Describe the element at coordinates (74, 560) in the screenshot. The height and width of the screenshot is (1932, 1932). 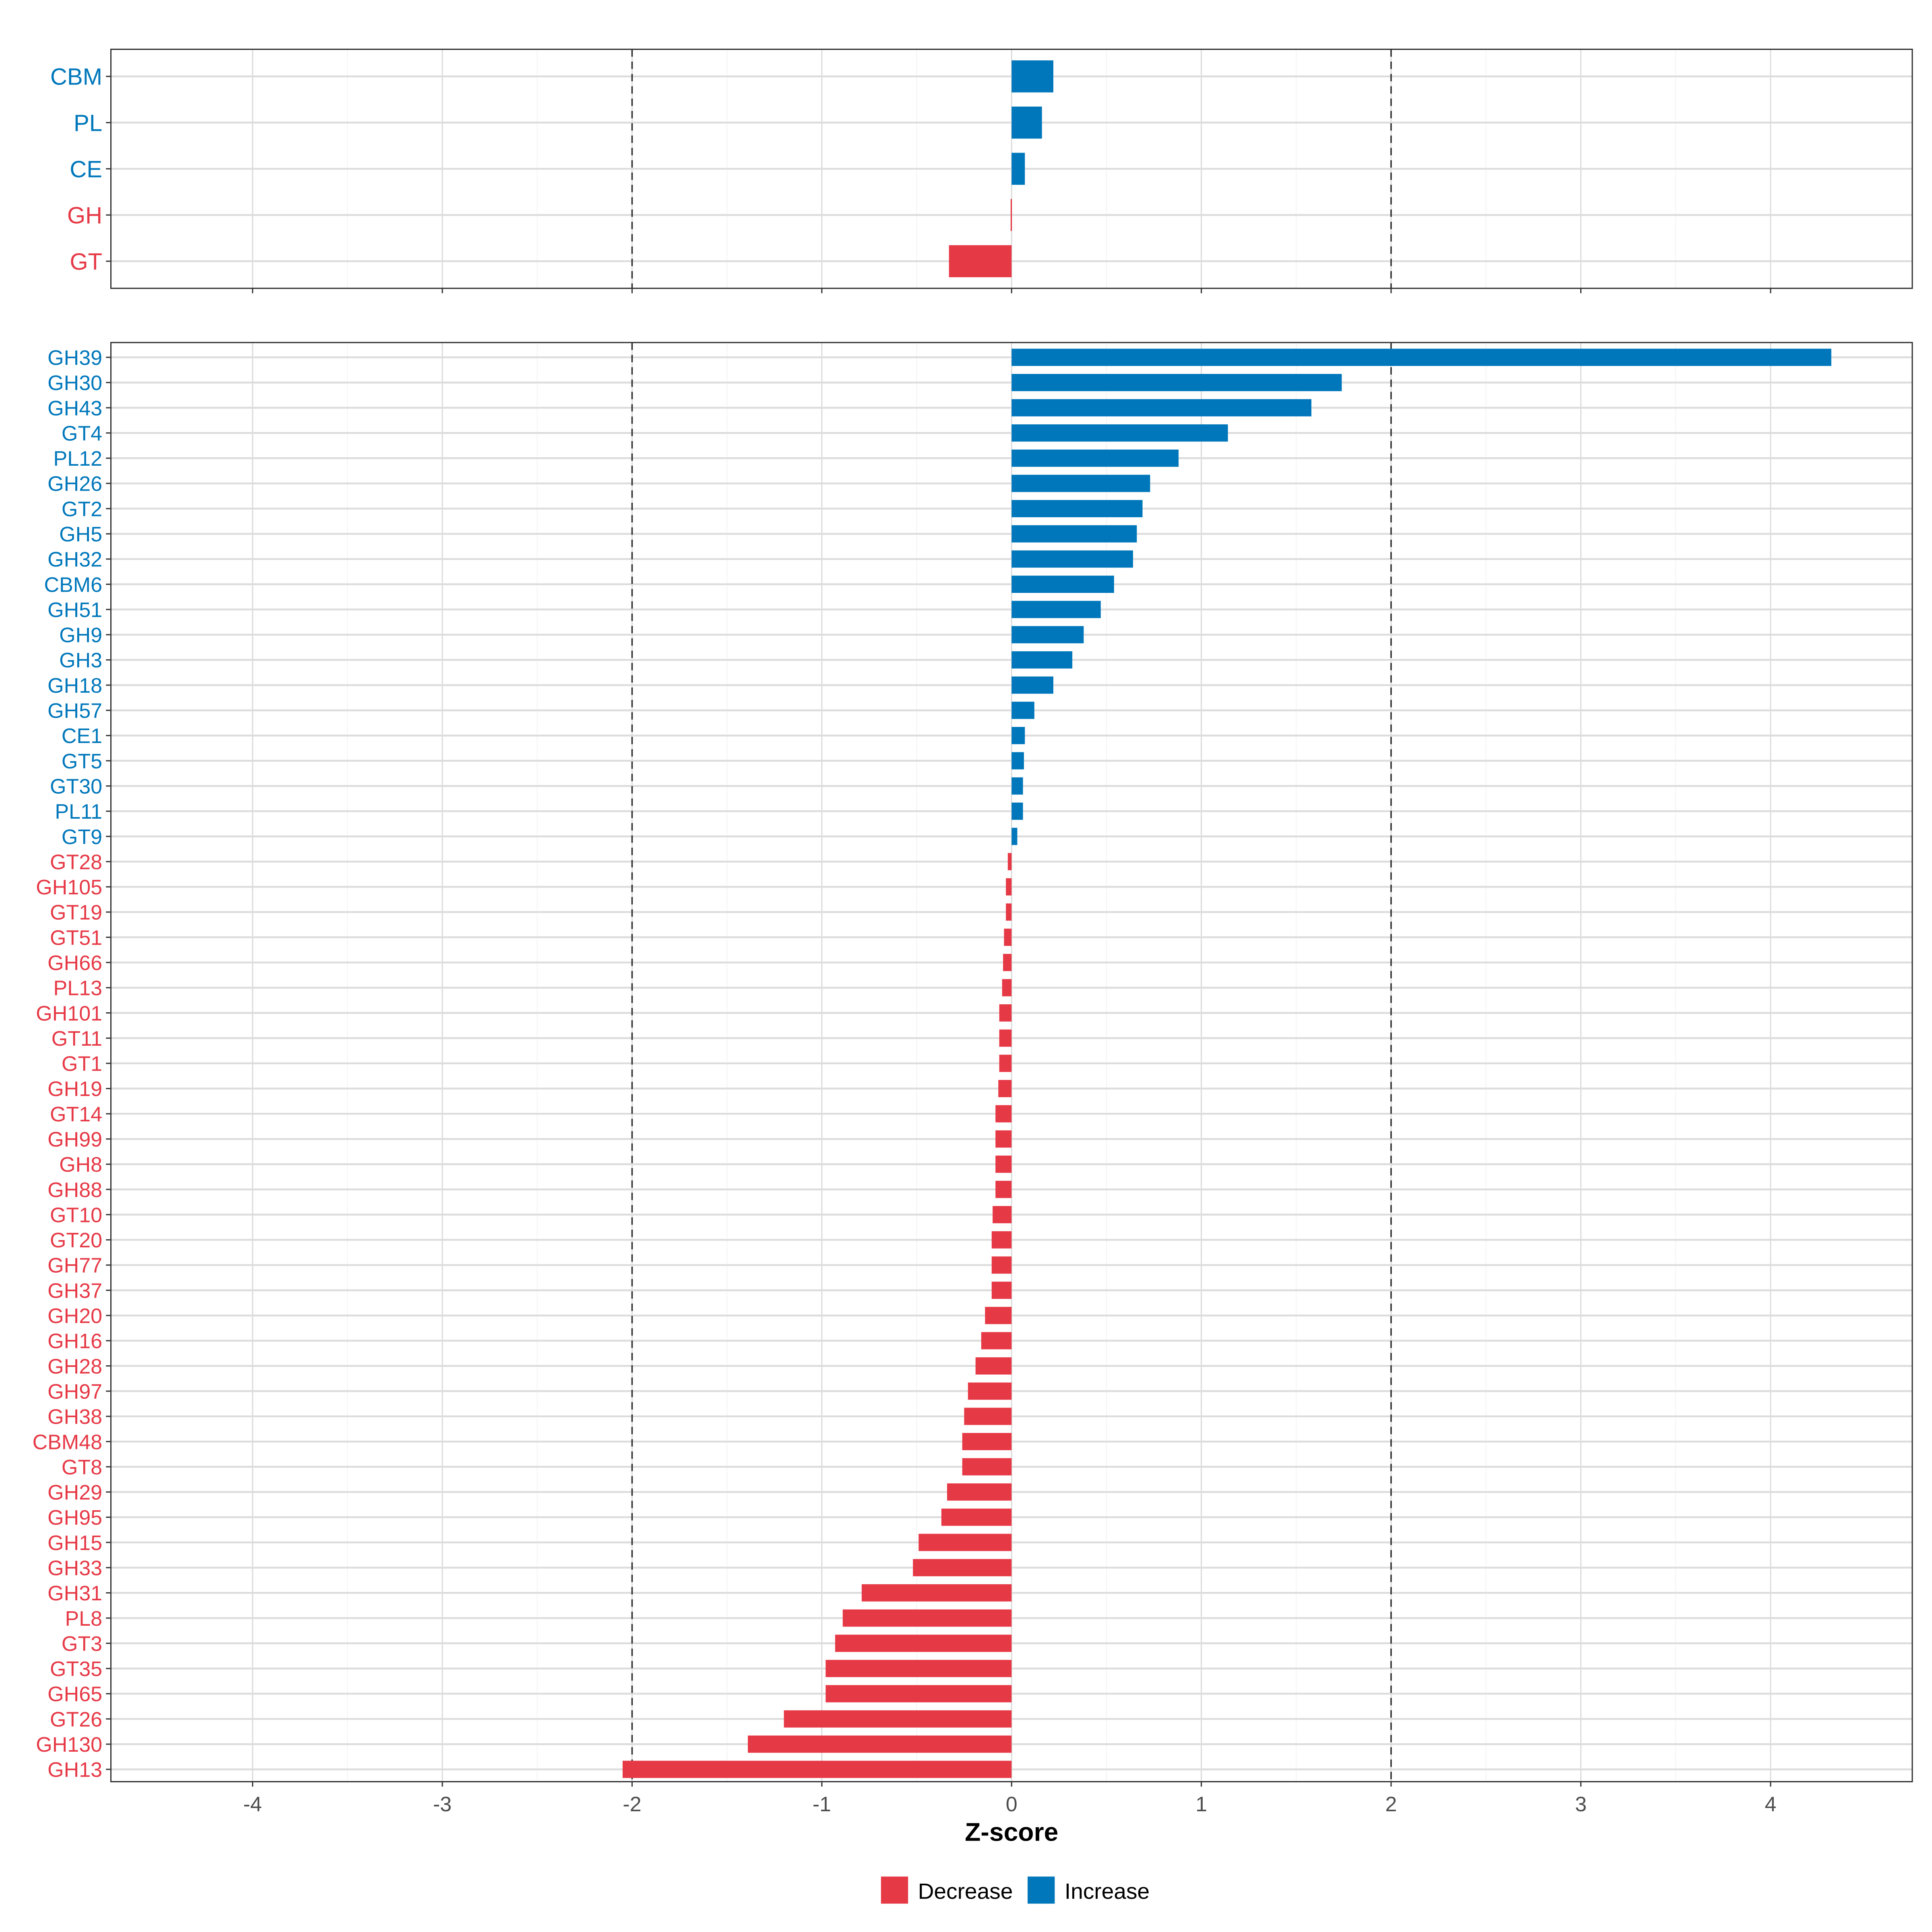
I see `y-tick-label: GH32` at that location.